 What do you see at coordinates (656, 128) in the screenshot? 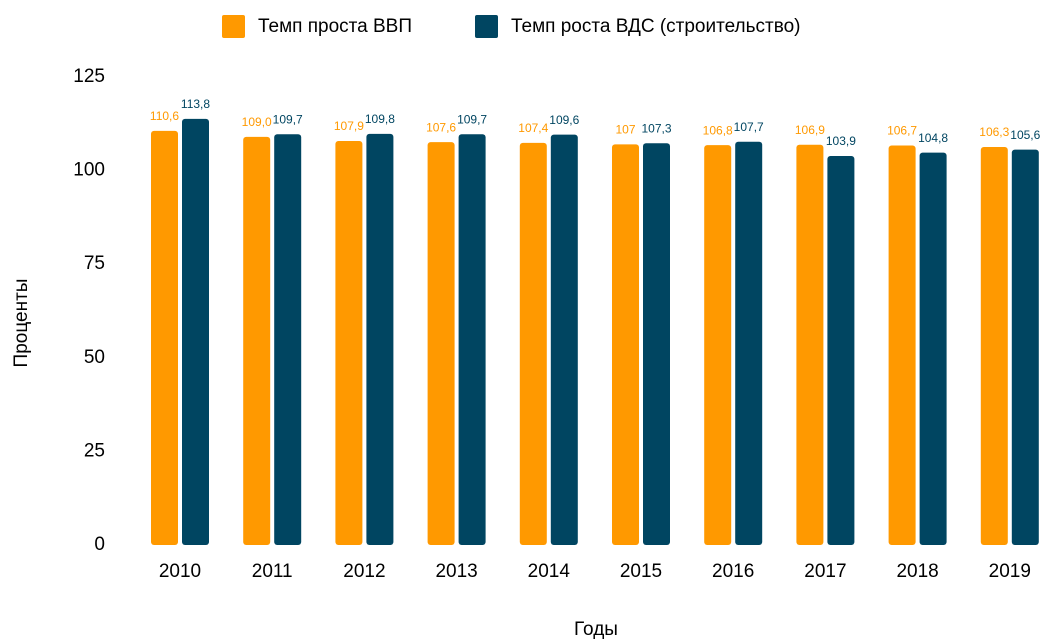
I see `value-label: 107,3` at bounding box center [656, 128].